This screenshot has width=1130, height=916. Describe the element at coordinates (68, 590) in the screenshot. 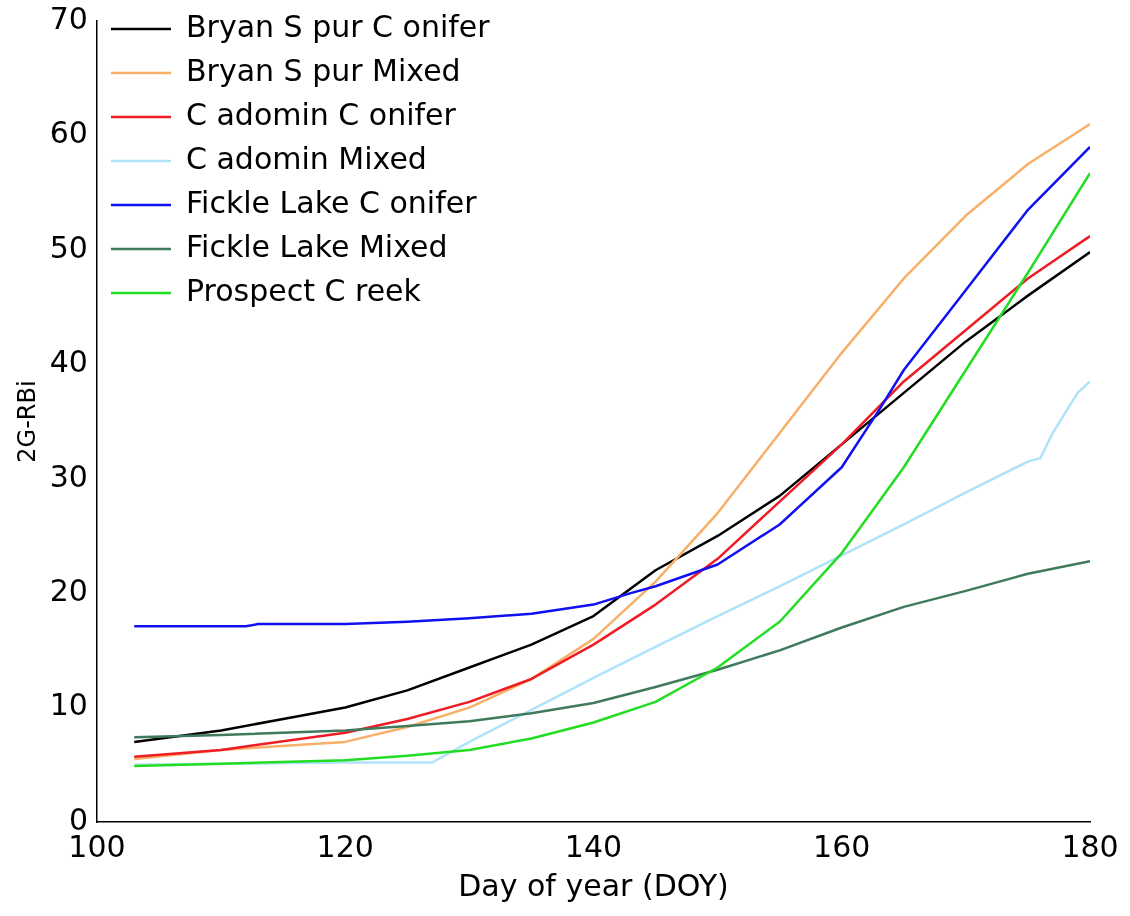

I see `y-tick-label: 20` at that location.